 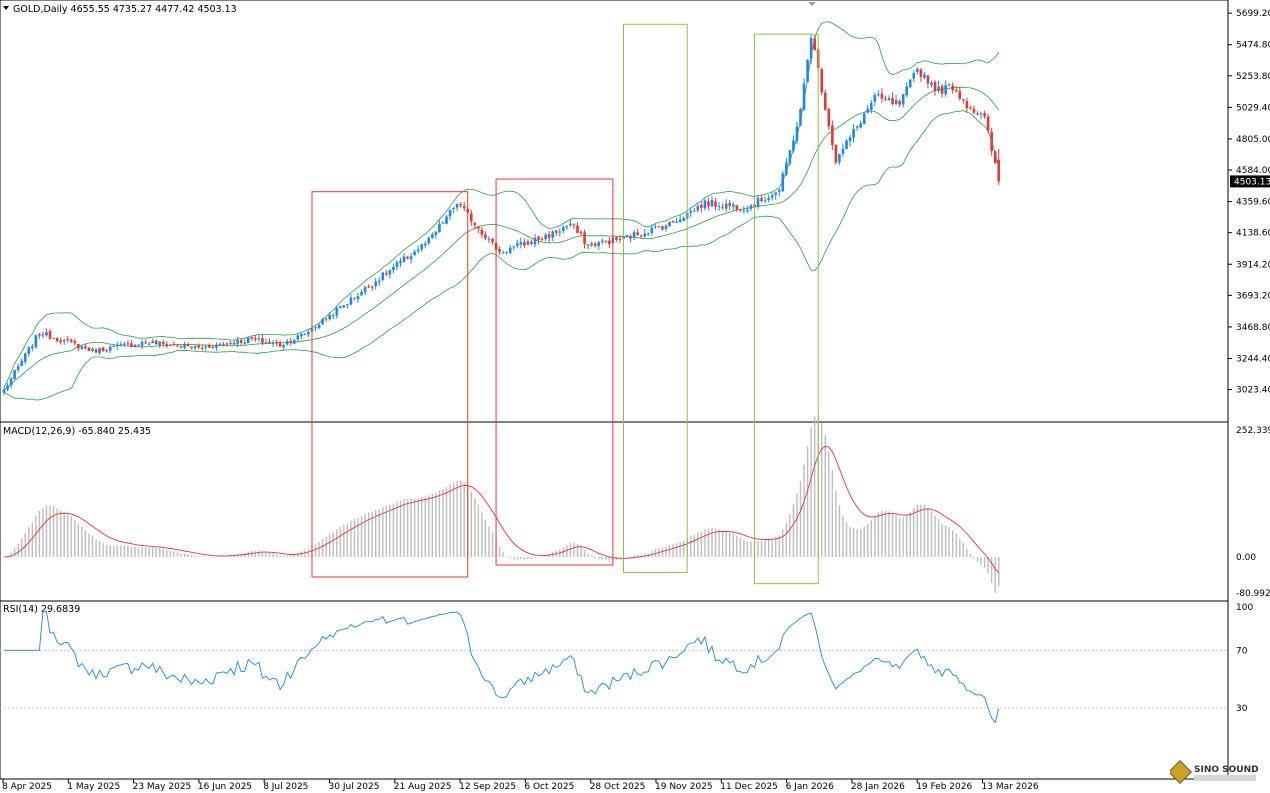 I want to click on rsi-tick-label: 70, so click(x=1242, y=651).